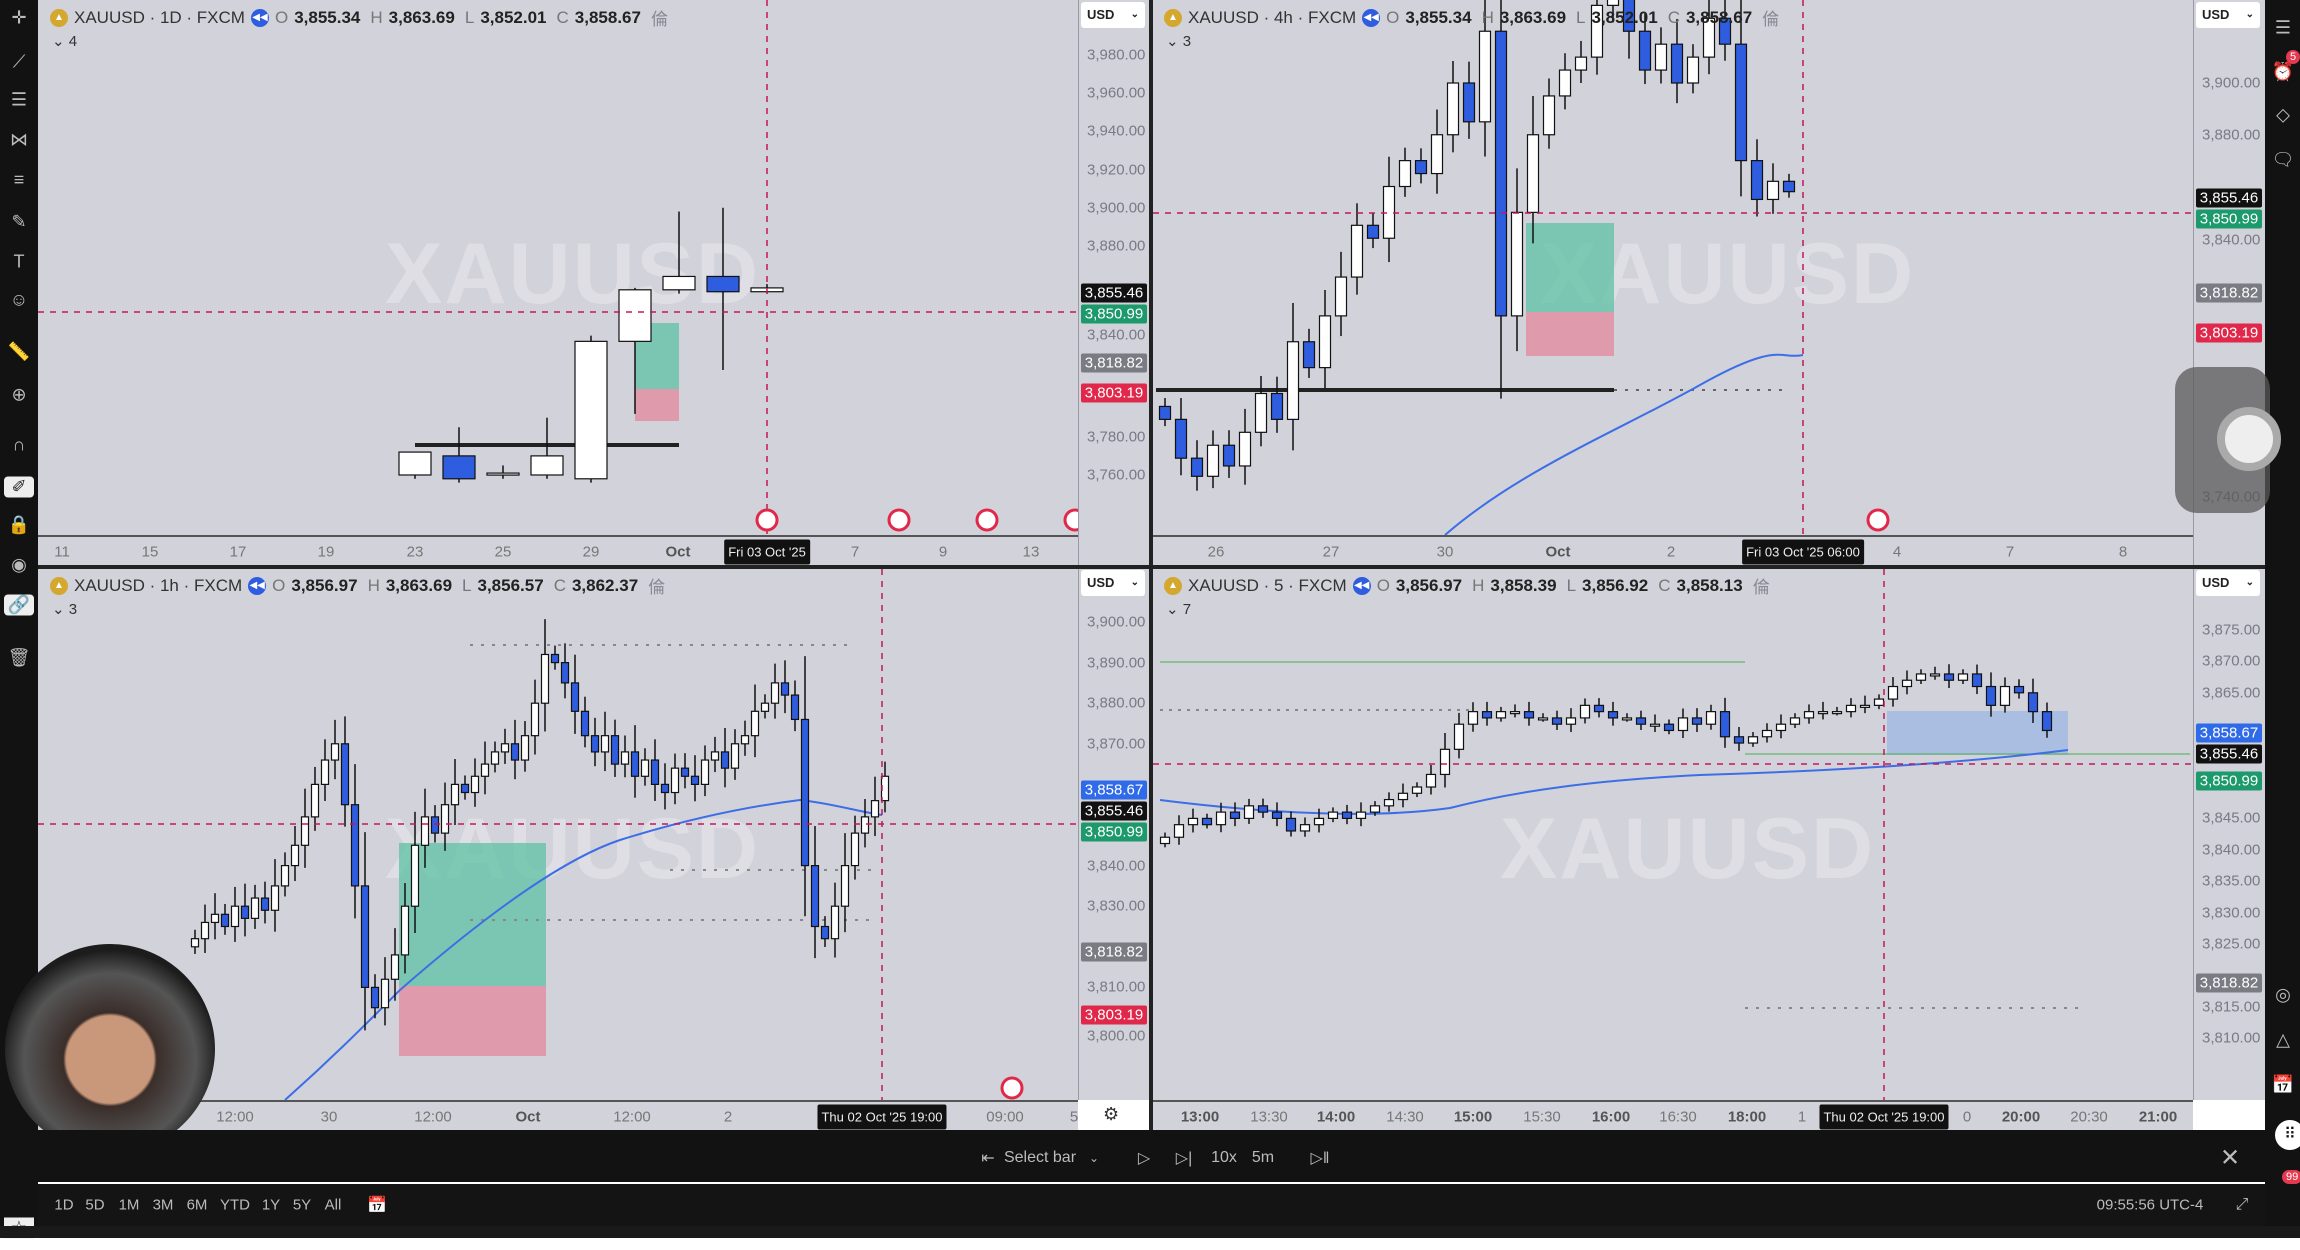 This screenshot has height=1250, width=2300. I want to click on time-axis-1d: 11 15 17 19 23 25 29 Oct 7 9 13 Fri 03 Oct '25, so click(558, 550).